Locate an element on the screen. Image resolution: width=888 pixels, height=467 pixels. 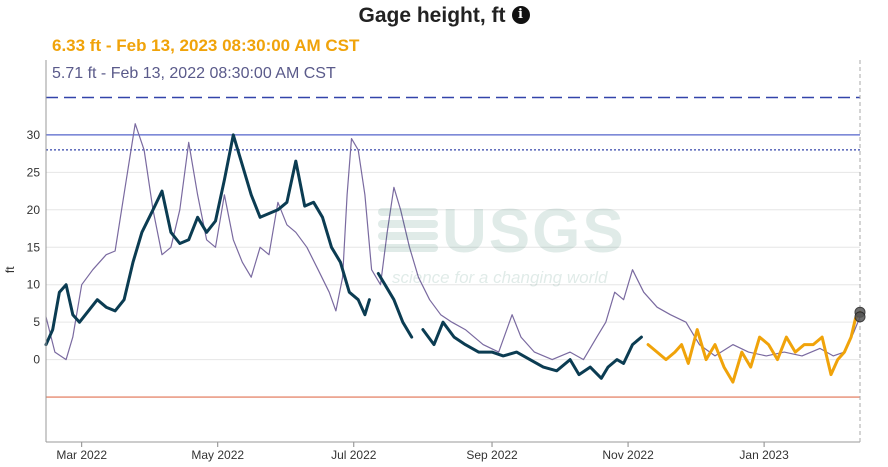
info-icon: i is located at coordinates (520, 15).